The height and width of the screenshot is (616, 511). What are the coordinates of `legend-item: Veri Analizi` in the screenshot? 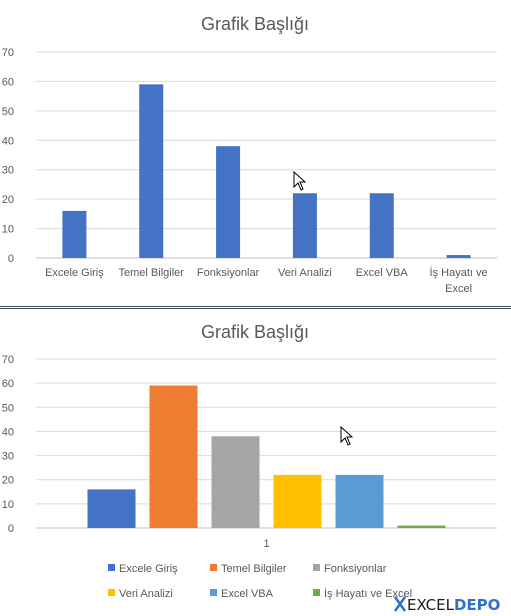 It's located at (140, 594).